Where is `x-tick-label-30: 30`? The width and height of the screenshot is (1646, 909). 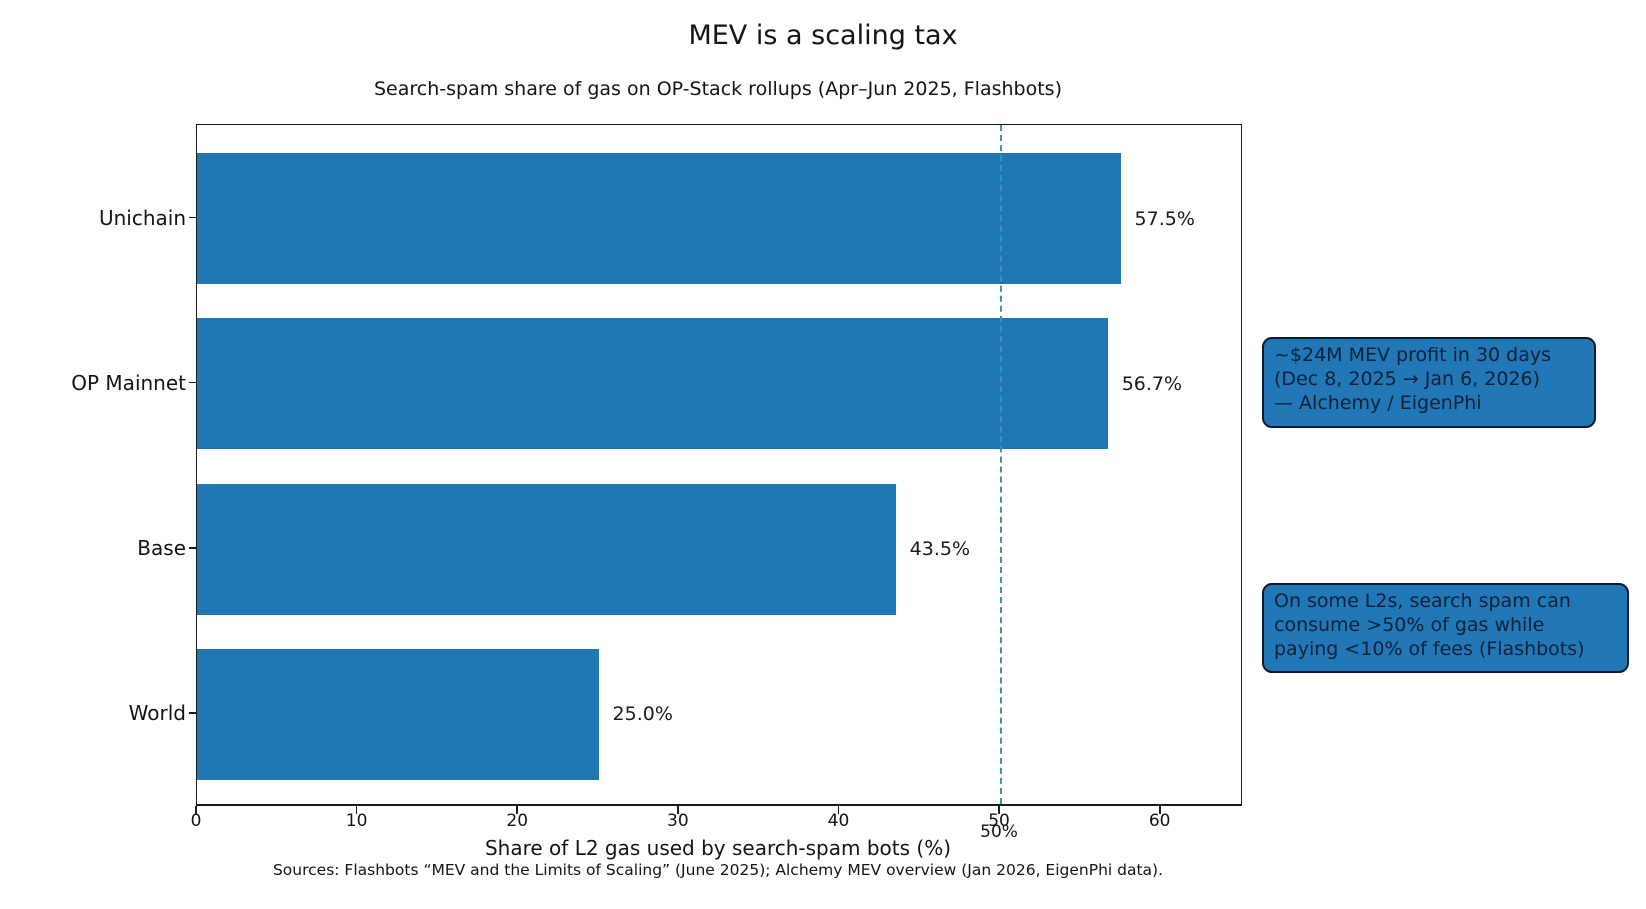 x-tick-label-30: 30 is located at coordinates (678, 821).